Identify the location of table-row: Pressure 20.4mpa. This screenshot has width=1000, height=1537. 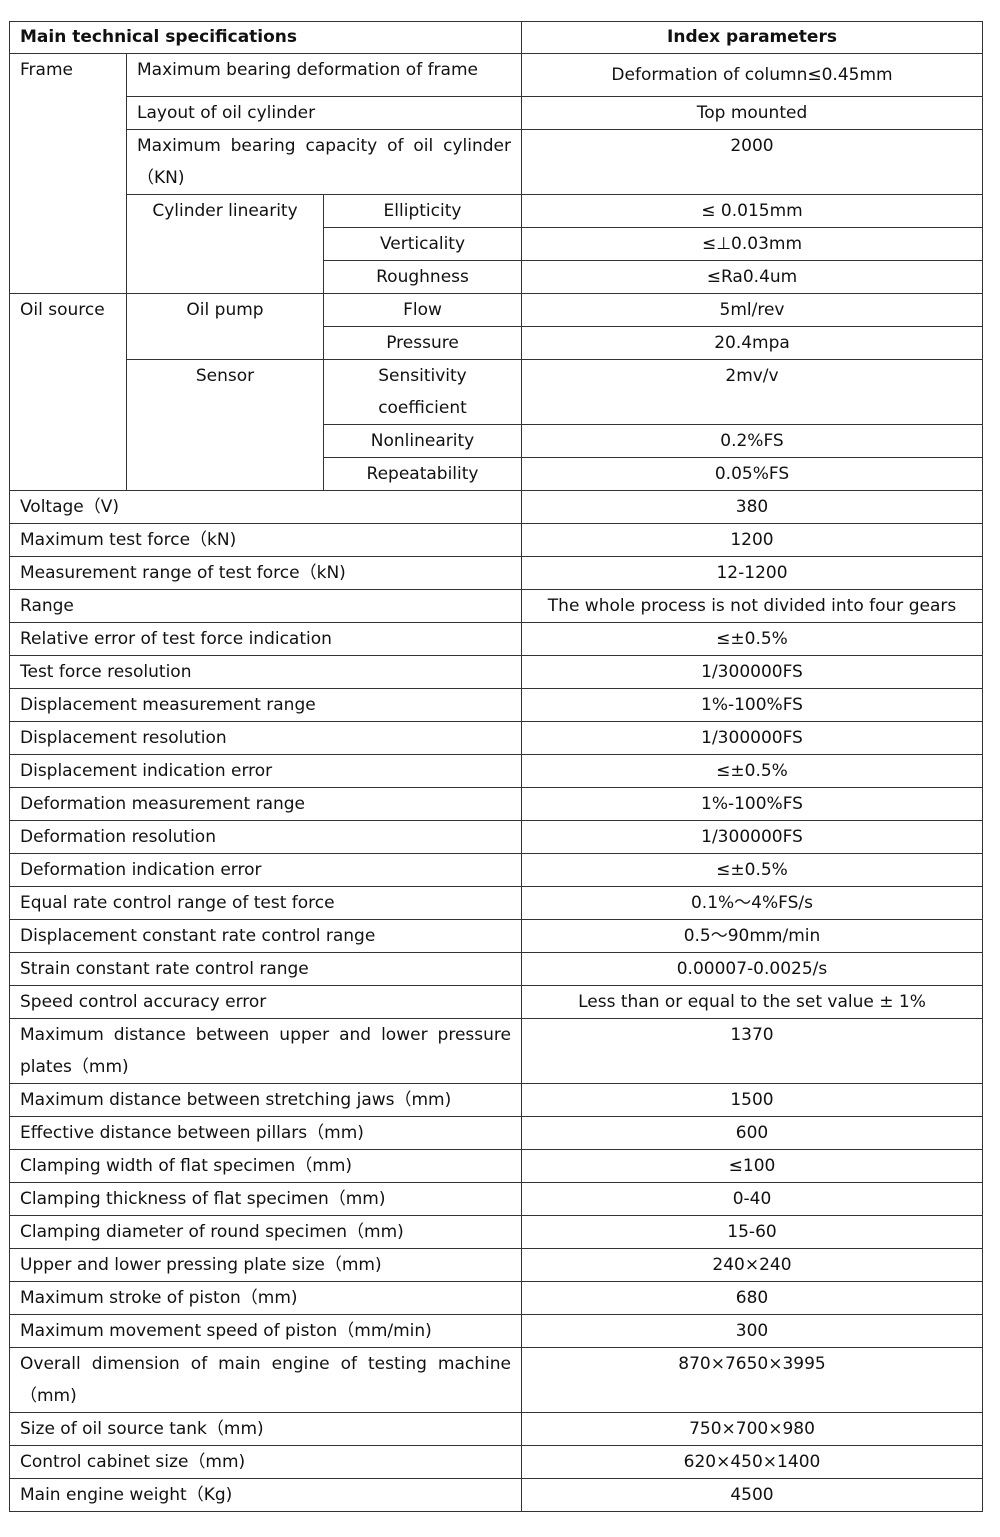
(496, 343).